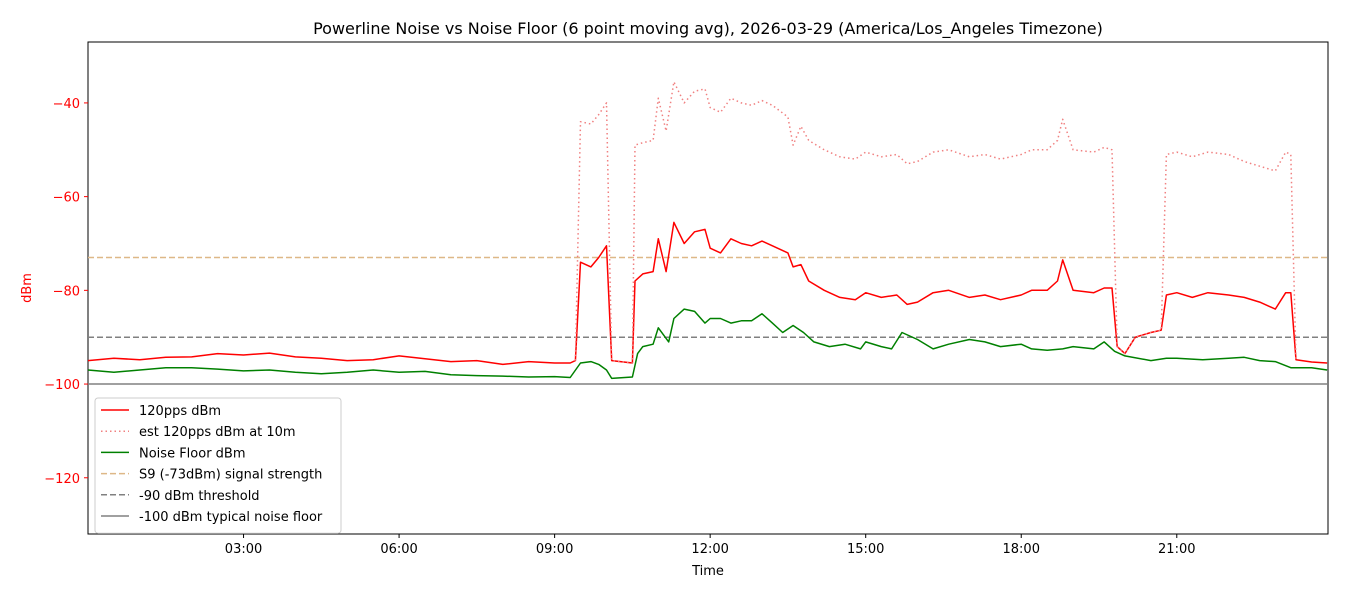 This screenshot has height=598, width=1347. Describe the element at coordinates (66, 104) in the screenshot. I see `y-tick-label: −40` at that location.